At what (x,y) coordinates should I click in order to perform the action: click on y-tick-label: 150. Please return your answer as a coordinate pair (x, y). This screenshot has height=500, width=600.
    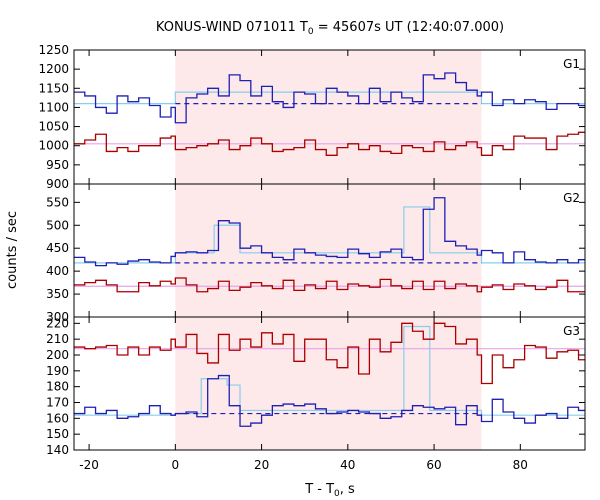
    Looking at the image, I should click on (57, 434).